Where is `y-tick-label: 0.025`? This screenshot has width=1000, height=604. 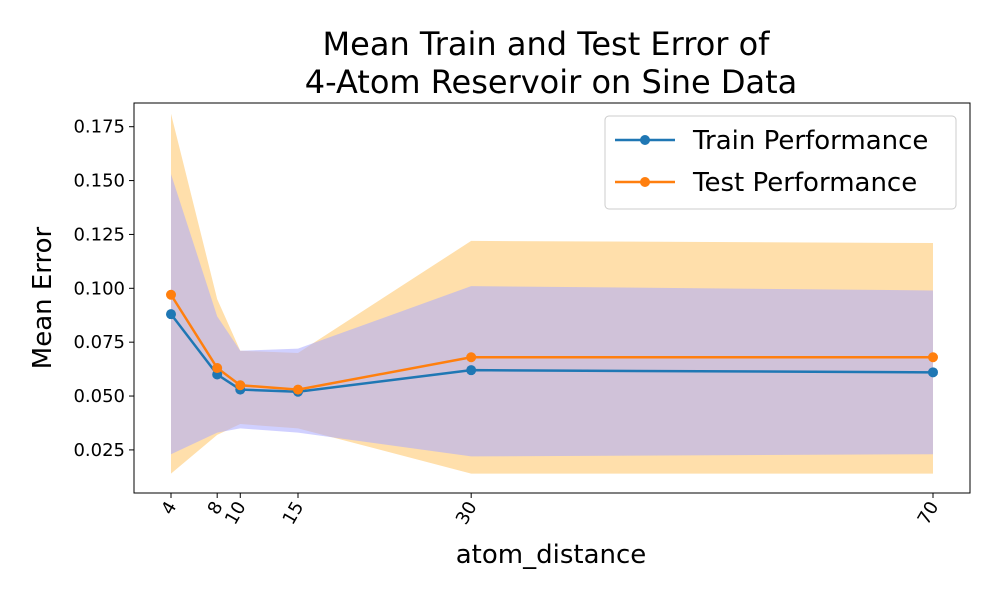 y-tick-label: 0.025 is located at coordinates (99, 450).